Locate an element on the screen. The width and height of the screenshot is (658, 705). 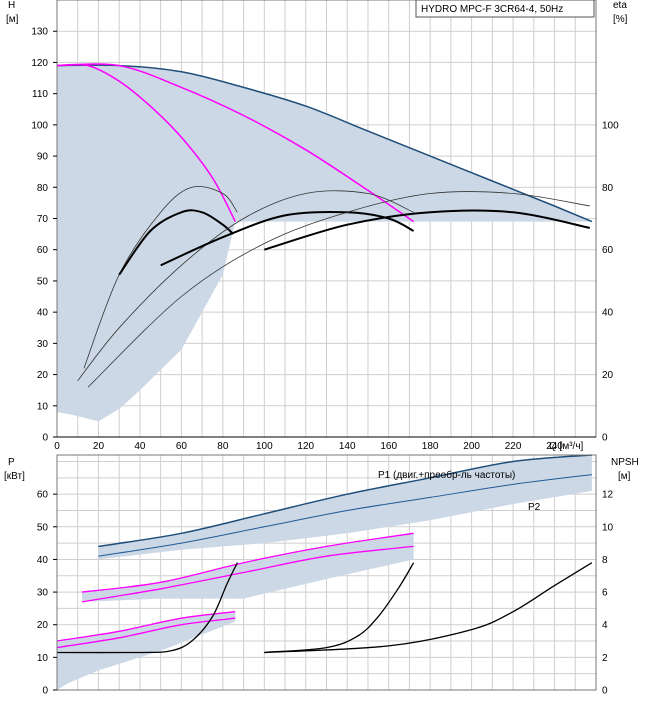
x-tick-label-140: 140 is located at coordinates (347, 446).